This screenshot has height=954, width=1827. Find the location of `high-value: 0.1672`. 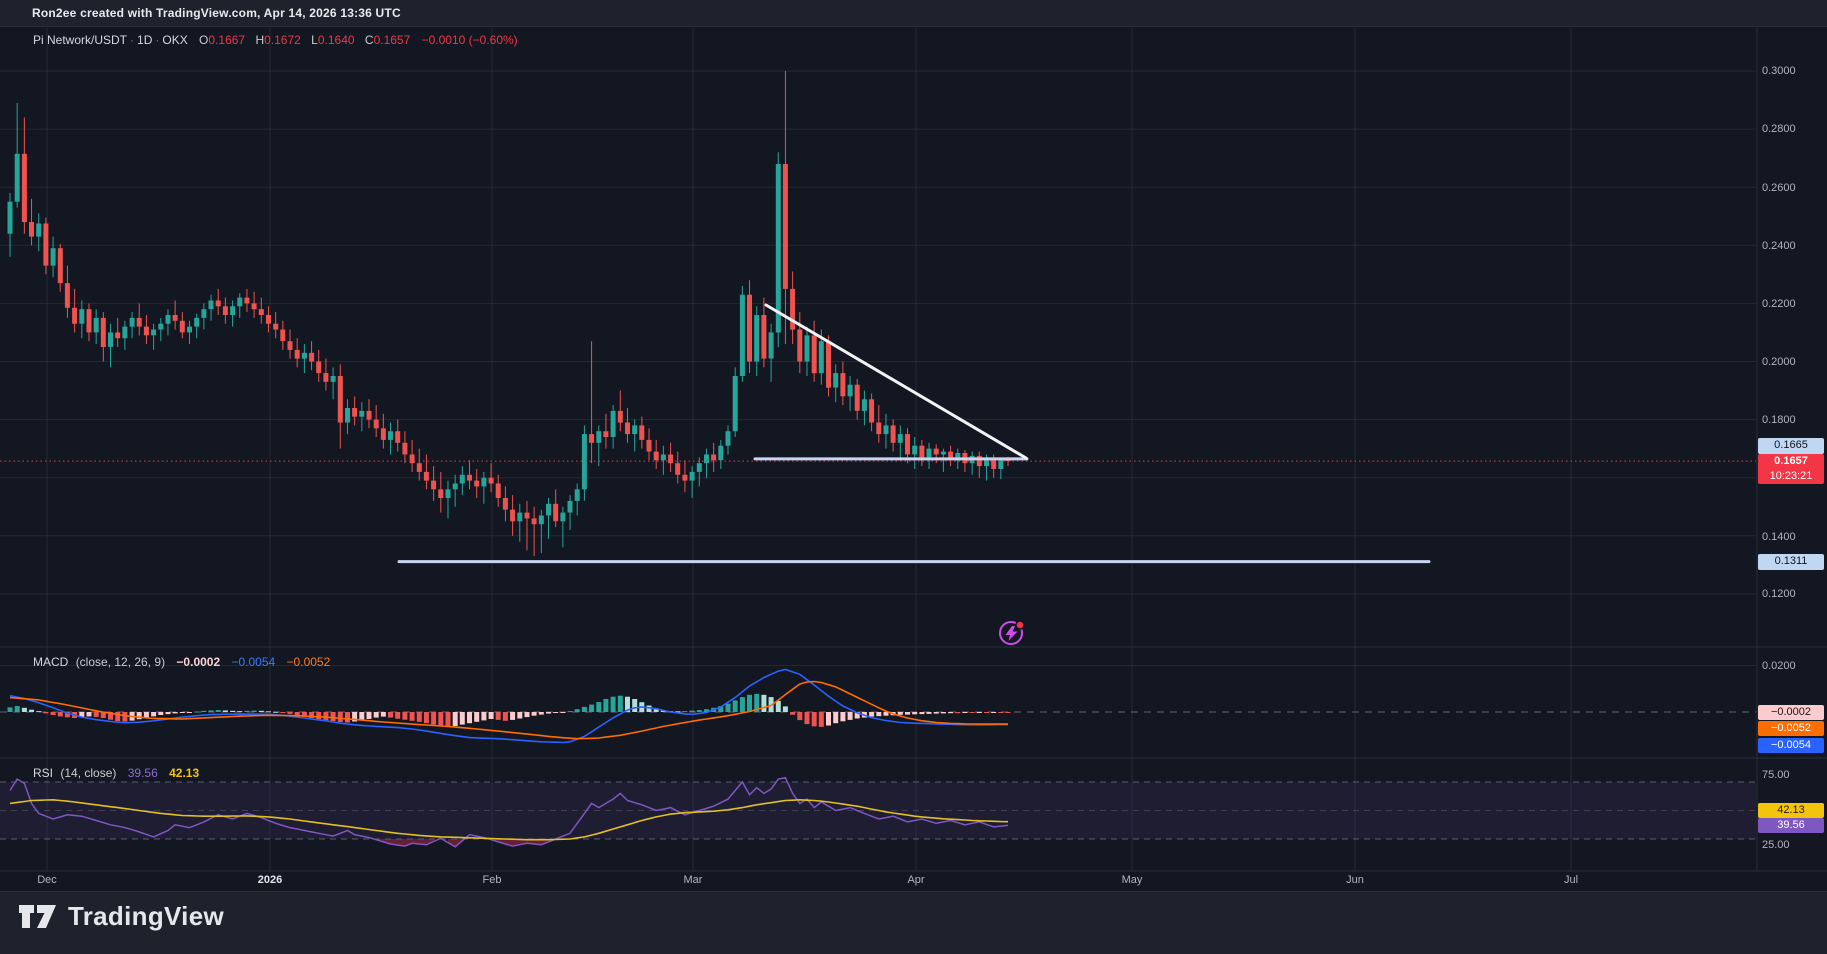

high-value: 0.1672 is located at coordinates (282, 40).